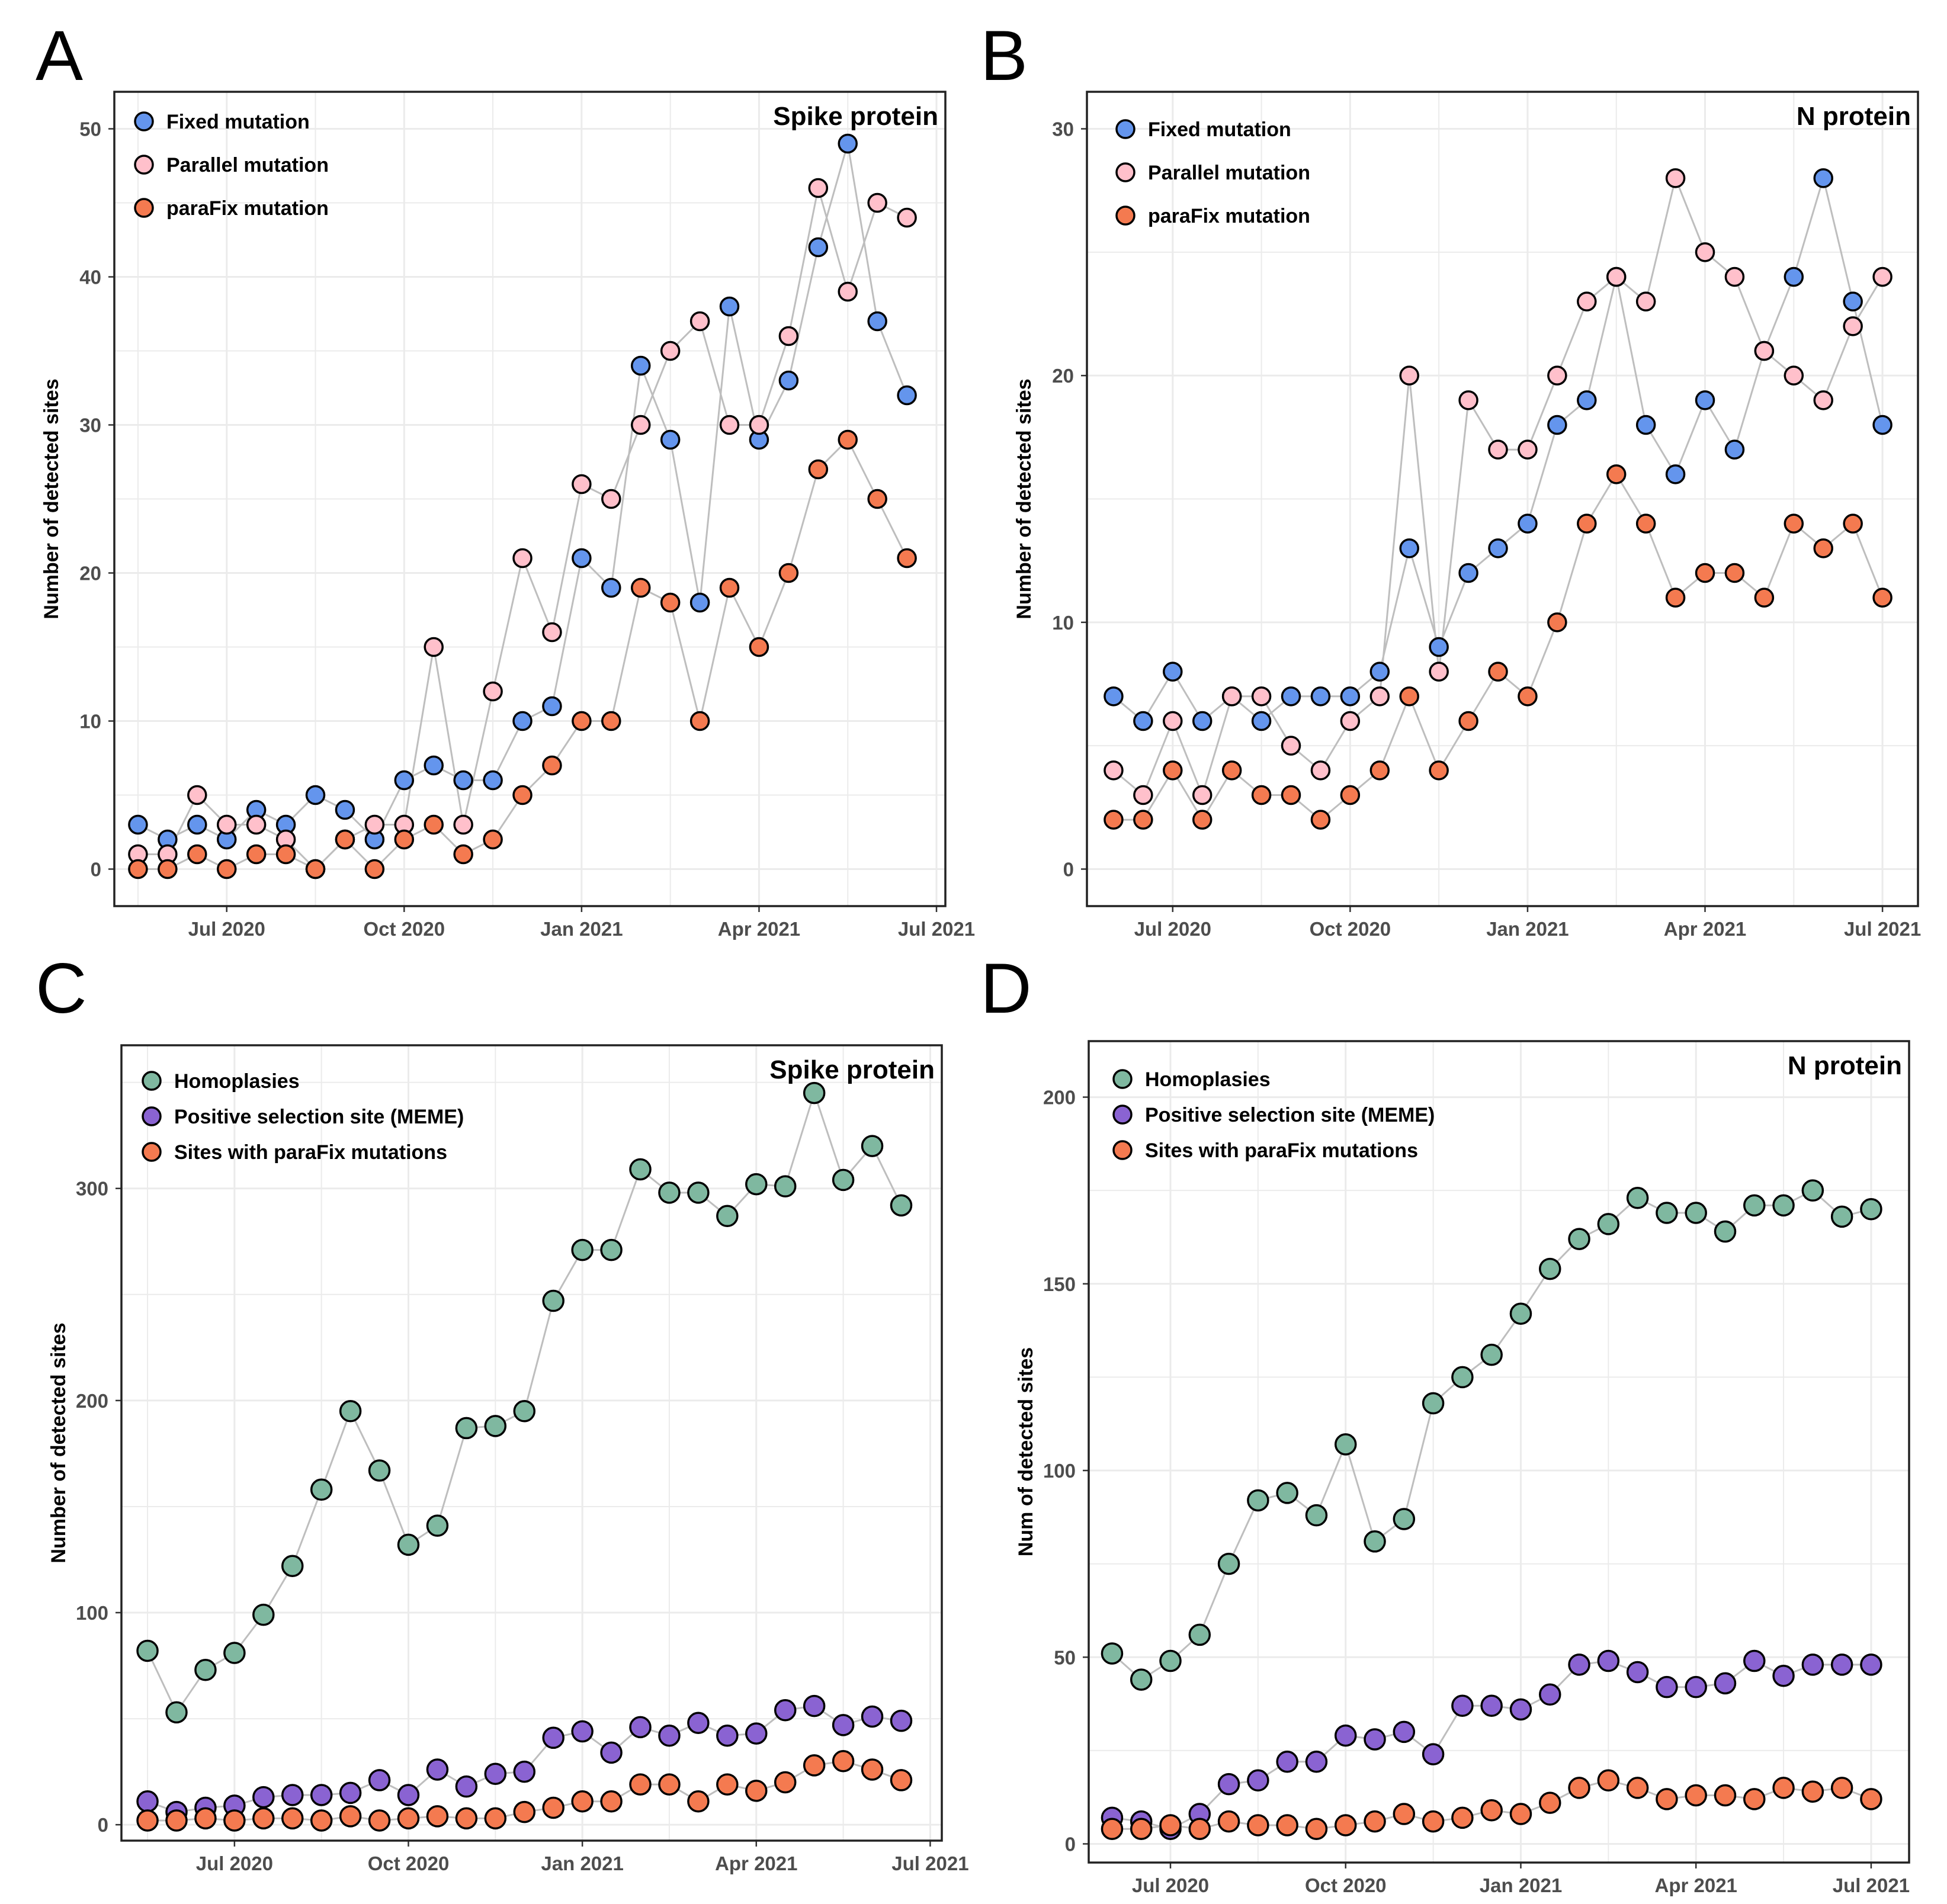 The width and height of the screenshot is (1947, 1904). What do you see at coordinates (409, 1863) in the screenshot?
I see `x-tick-label: Oct 2020` at bounding box center [409, 1863].